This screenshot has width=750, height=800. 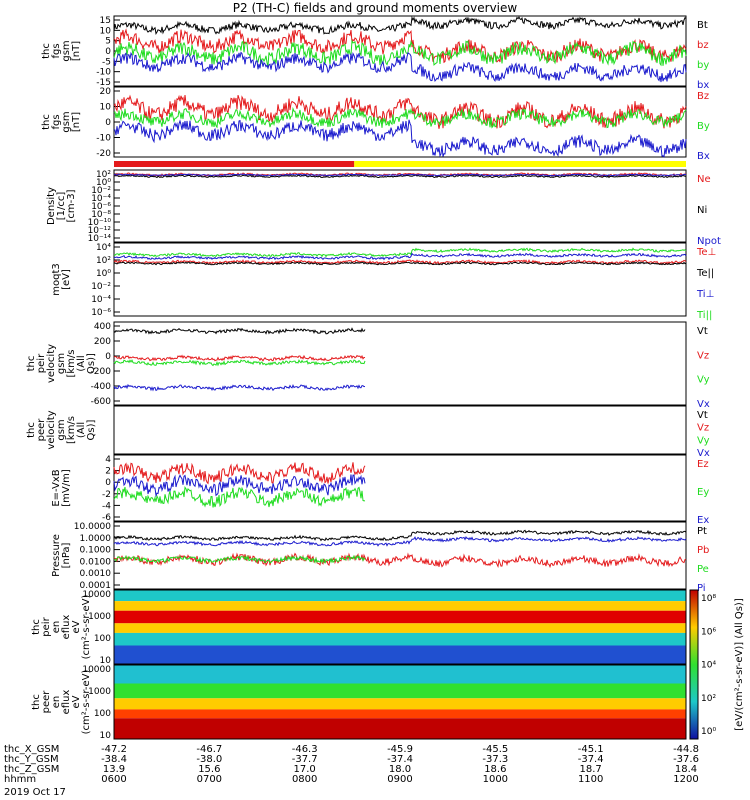 What do you see at coordinates (51, 206) in the screenshot?
I see `ylabel-word: Density` at bounding box center [51, 206].